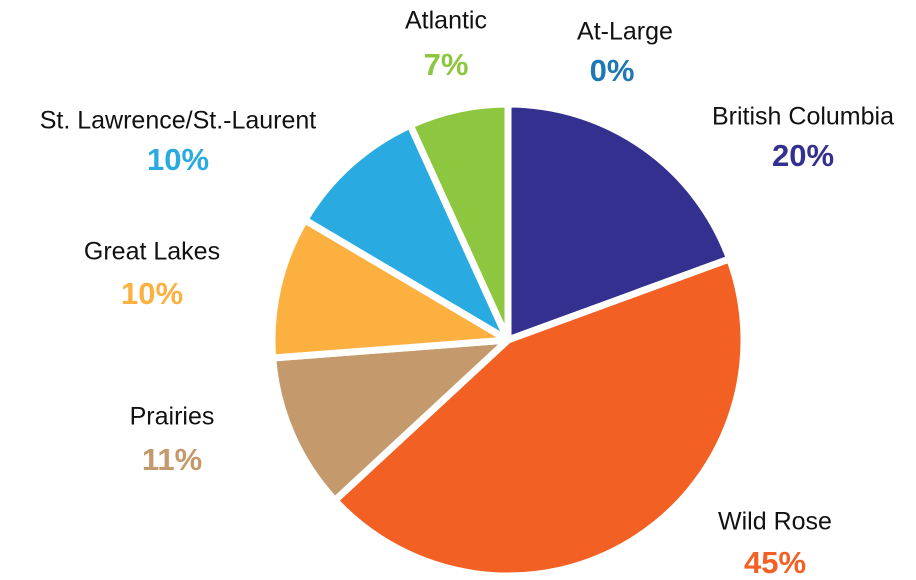 The height and width of the screenshot is (580, 916). I want to click on value-label: 45%, so click(775, 562).